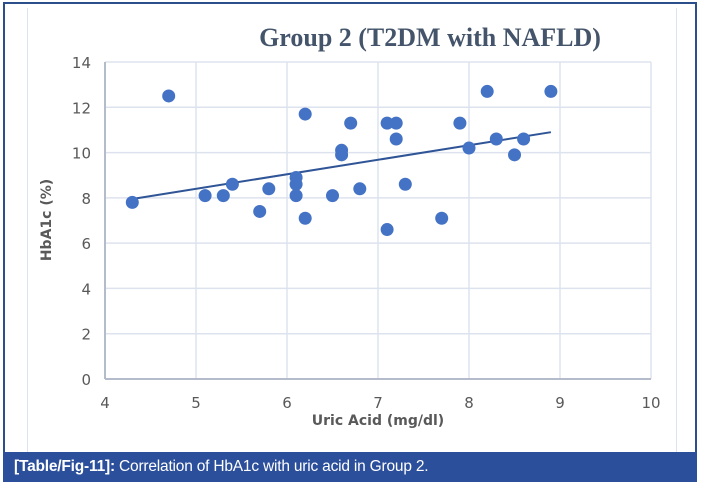 The image size is (701, 488). Describe the element at coordinates (378, 403) in the screenshot. I see `x-tick-label: 7` at that location.